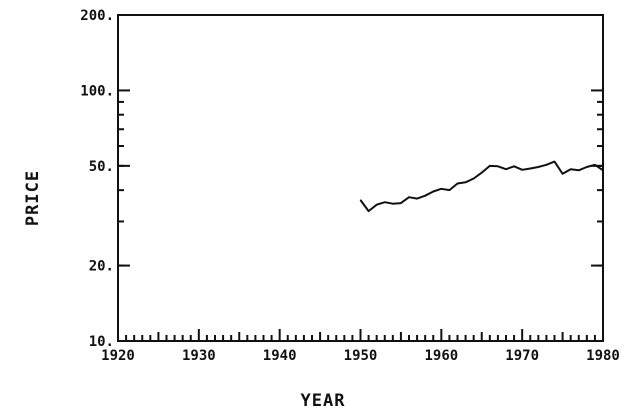 The image size is (633, 415). I want to click on y-tick-label: 200., so click(97, 16).